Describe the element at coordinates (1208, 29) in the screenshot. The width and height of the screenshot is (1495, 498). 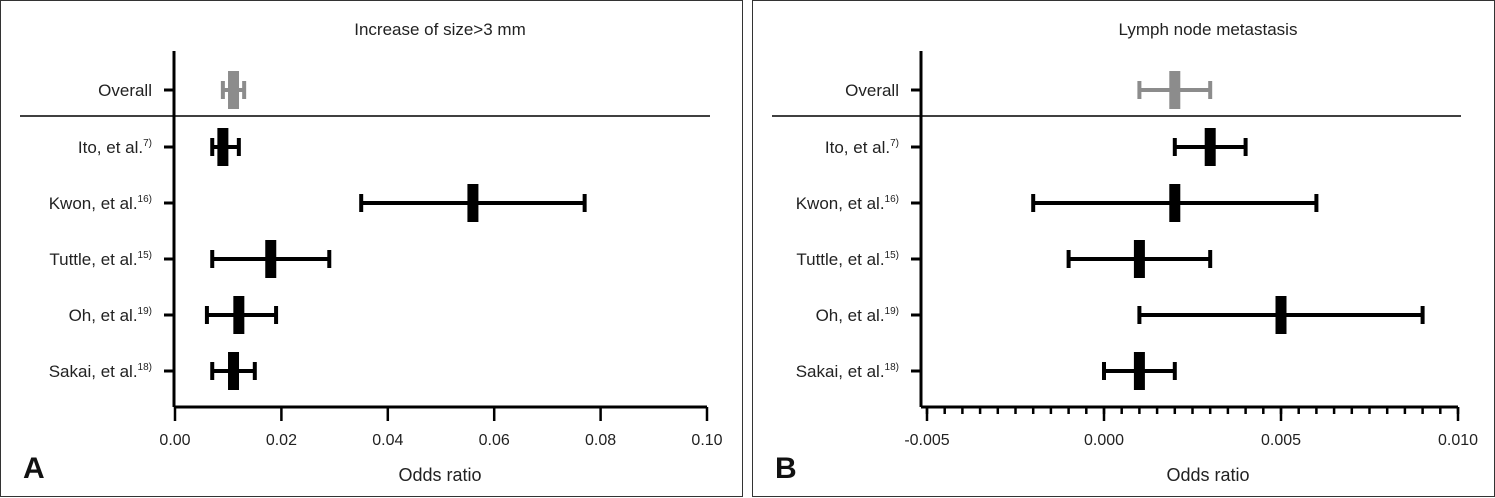
I see `chart-title: Lymph node metastasis` at that location.